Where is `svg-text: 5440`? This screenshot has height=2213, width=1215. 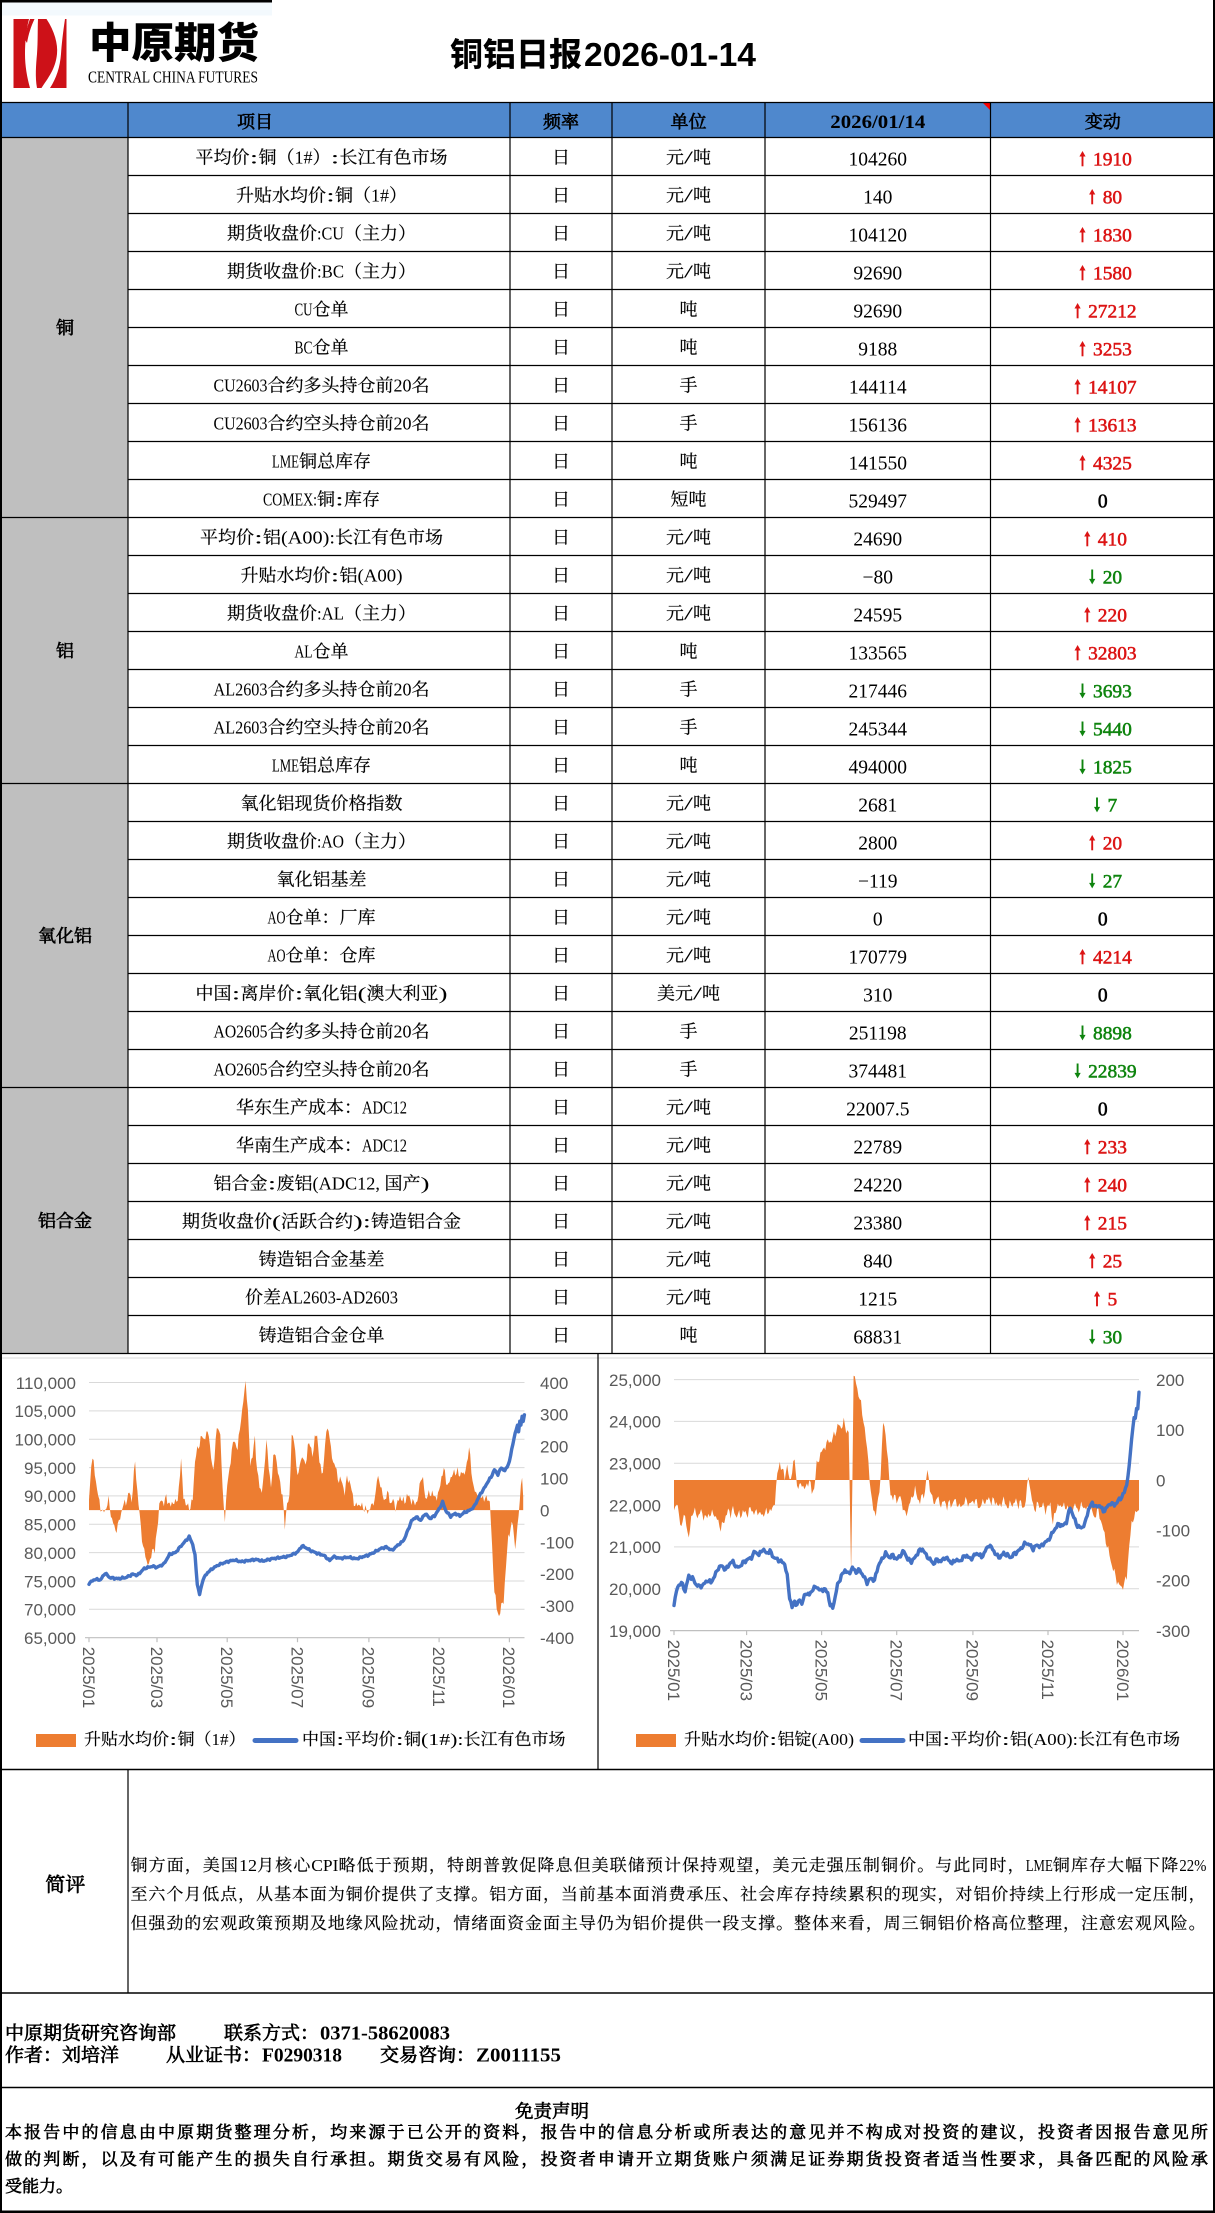 svg-text: 5440 is located at coordinates (1112, 730).